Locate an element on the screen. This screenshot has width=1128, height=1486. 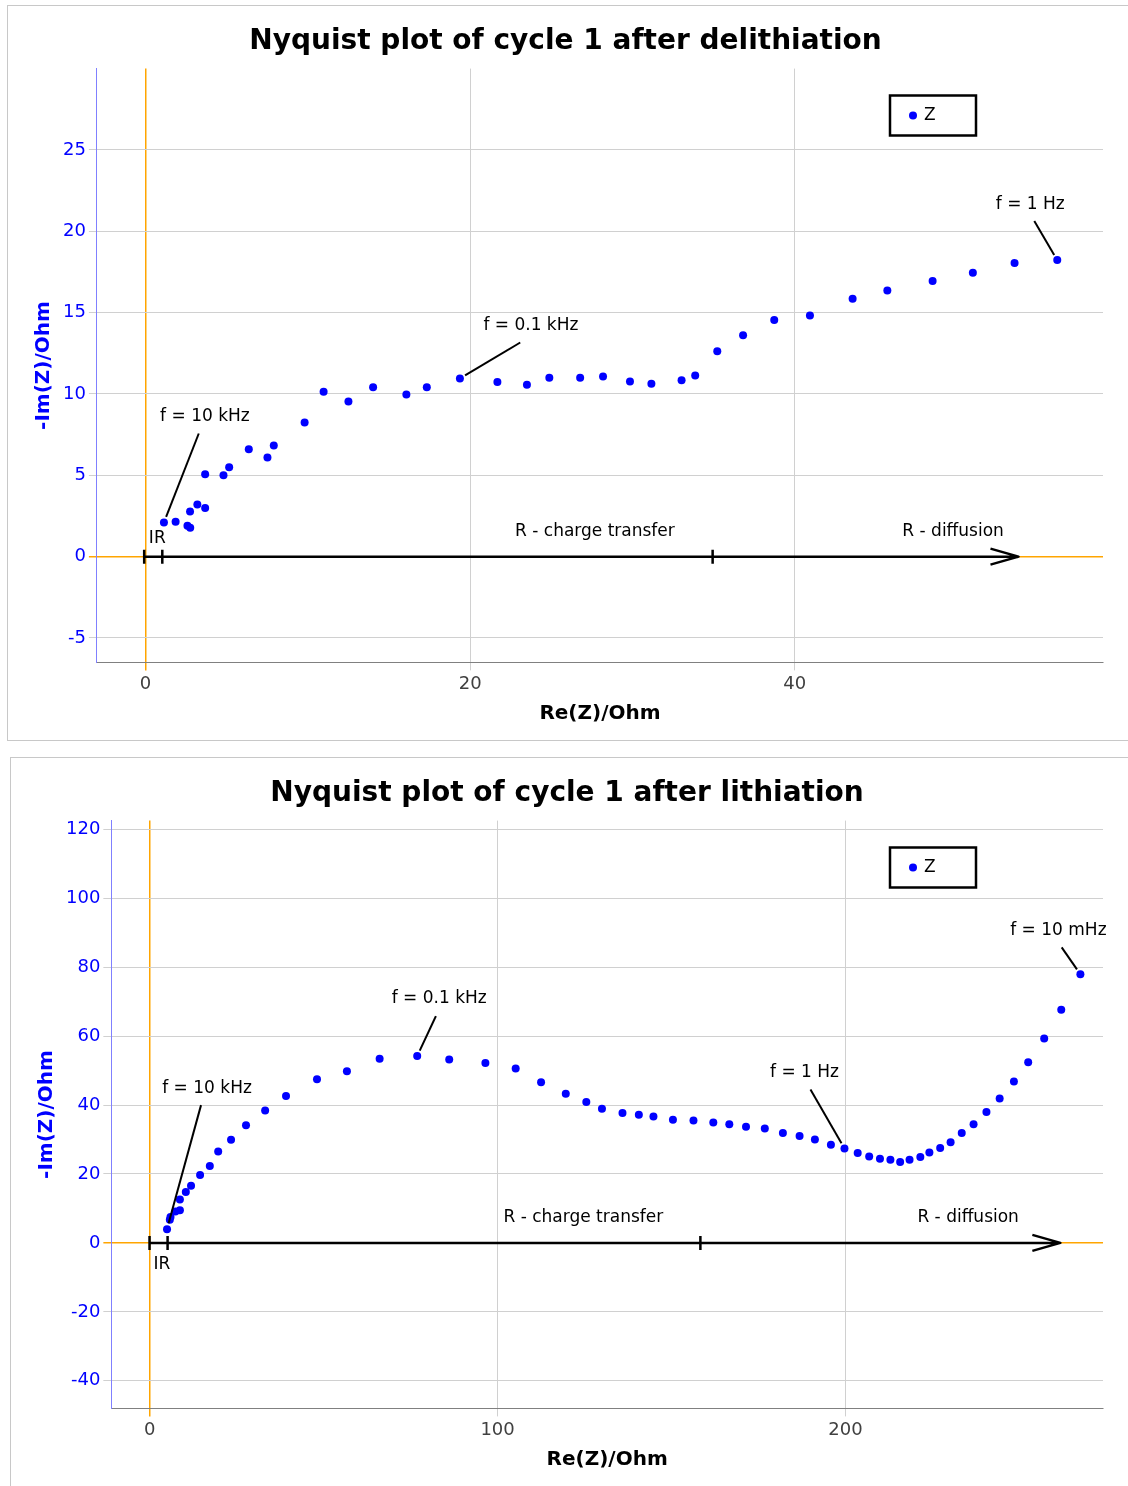
y-tick-label: 20 is located at coordinates (74, 229).